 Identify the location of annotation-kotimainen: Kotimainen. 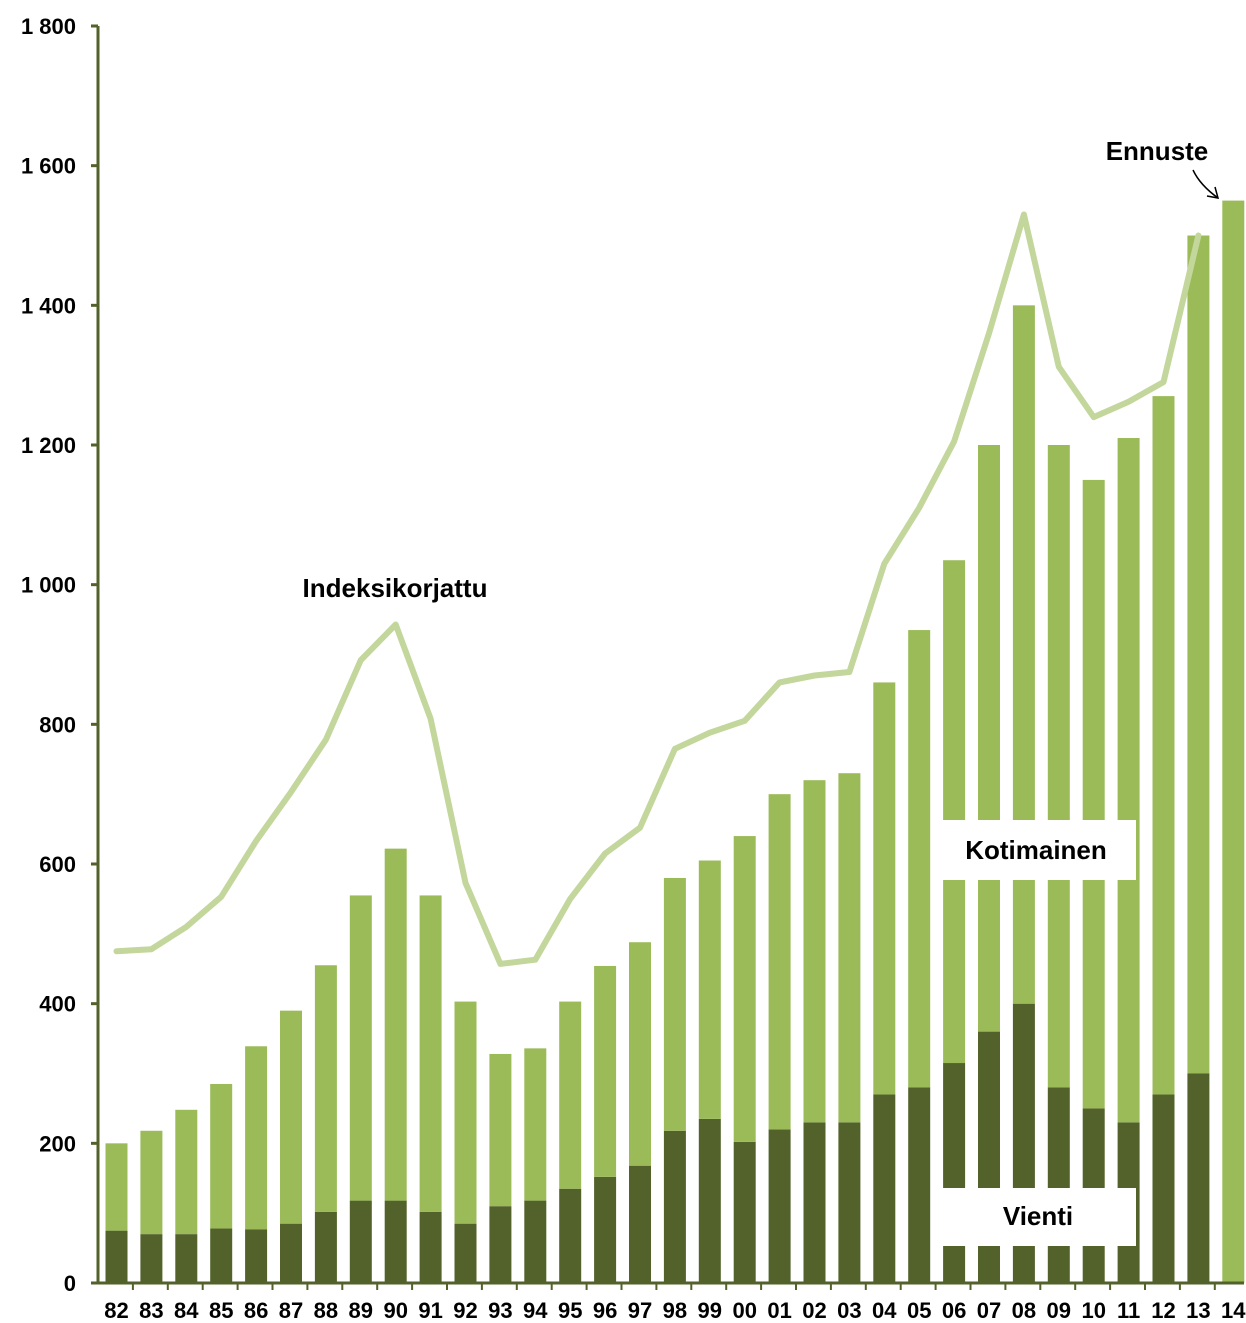
(1036, 850).